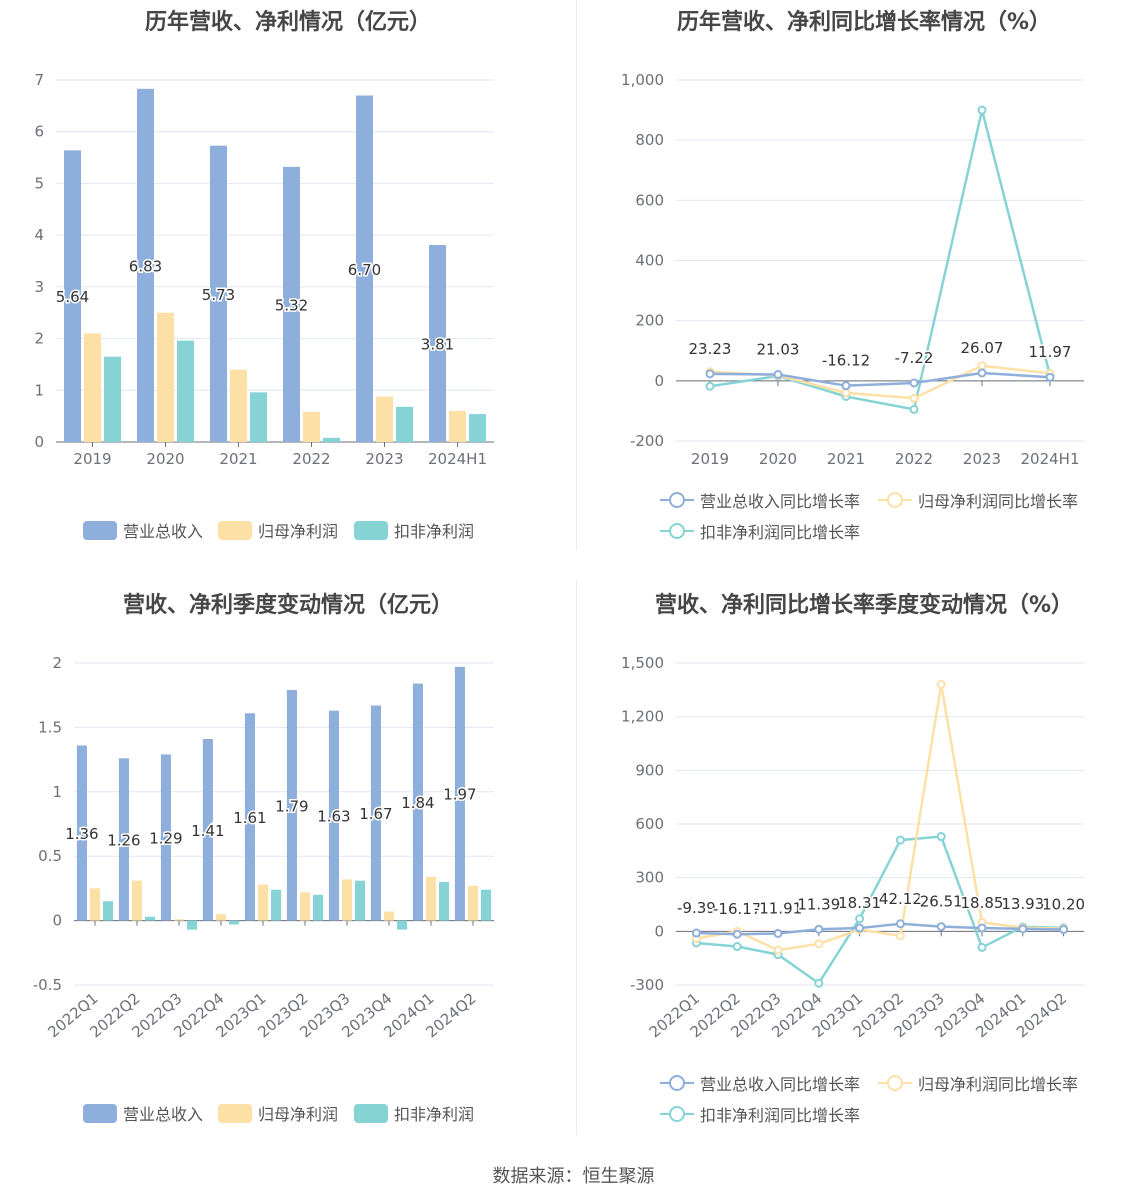 This screenshot has width=1147, height=1202. What do you see at coordinates (941, 902) in the screenshot?
I see `data-label: 26.51` at bounding box center [941, 902].